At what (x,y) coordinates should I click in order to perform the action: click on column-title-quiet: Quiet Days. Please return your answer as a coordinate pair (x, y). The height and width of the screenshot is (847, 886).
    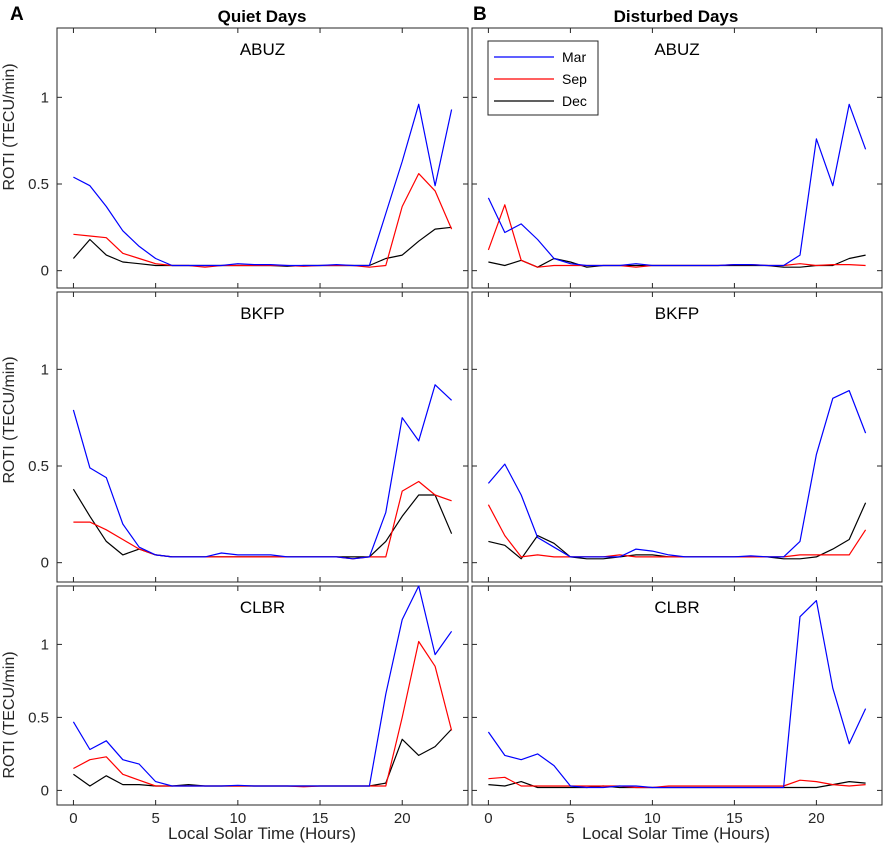
    Looking at the image, I should click on (262, 16).